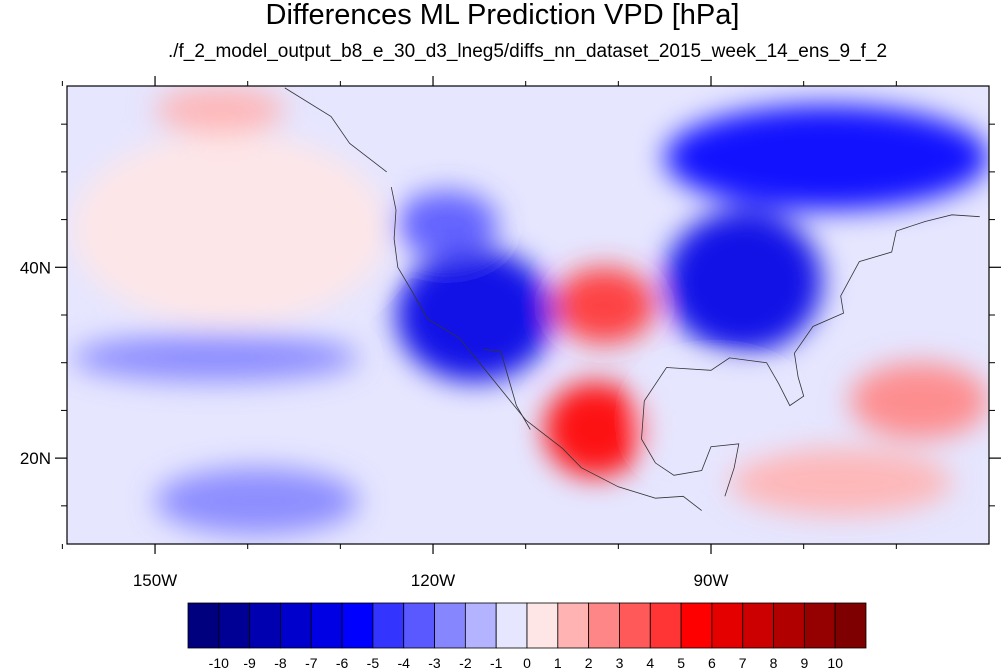  I want to click on field-region-pacific-subtropics, so click(215, 358).